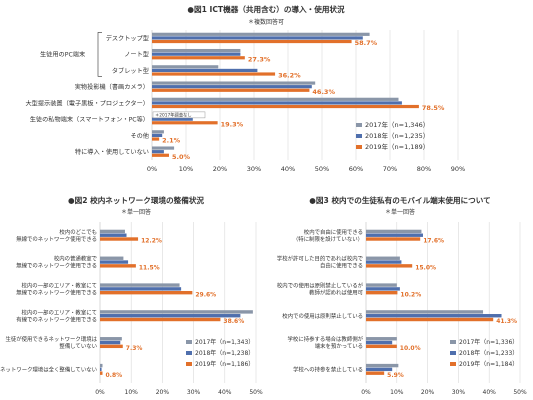  Describe the element at coordinates (459, 392) in the screenshot. I see `fig3-tick-label: 30%` at that location.